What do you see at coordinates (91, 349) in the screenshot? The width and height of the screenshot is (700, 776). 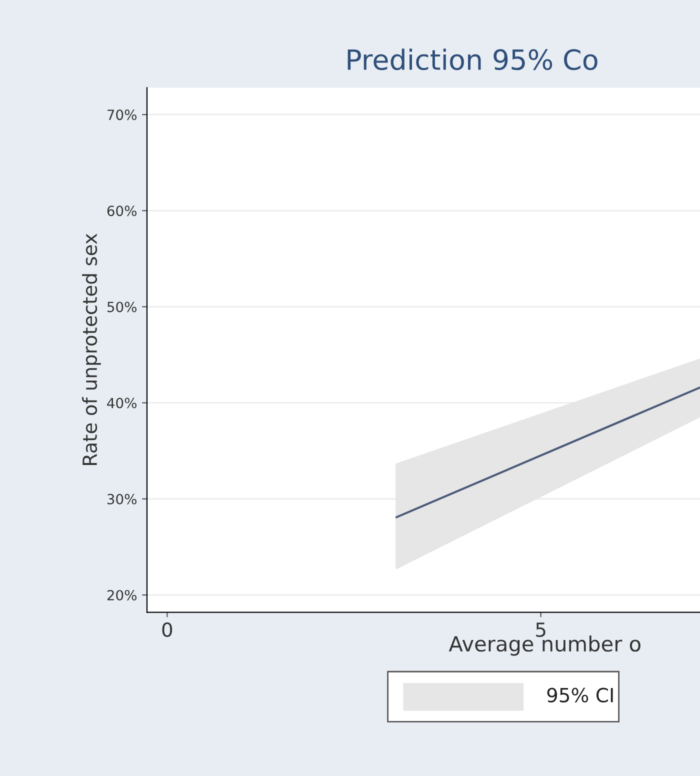 I see `y-axis-title: Rate of unprotected sex` at bounding box center [91, 349].